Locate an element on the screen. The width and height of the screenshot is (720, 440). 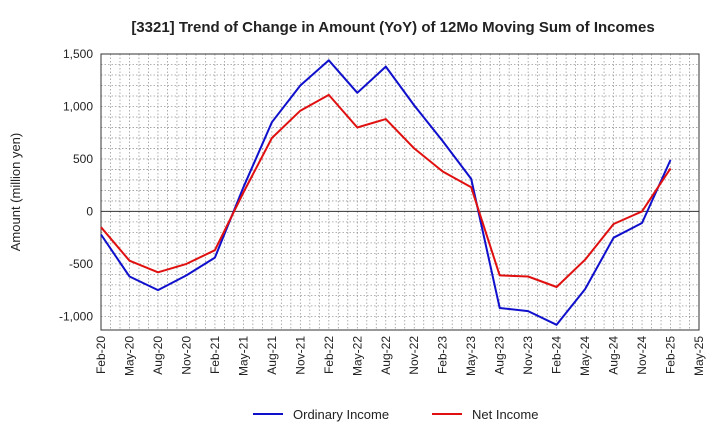
x-tick-label: Aug-22 is located at coordinates (386, 355).